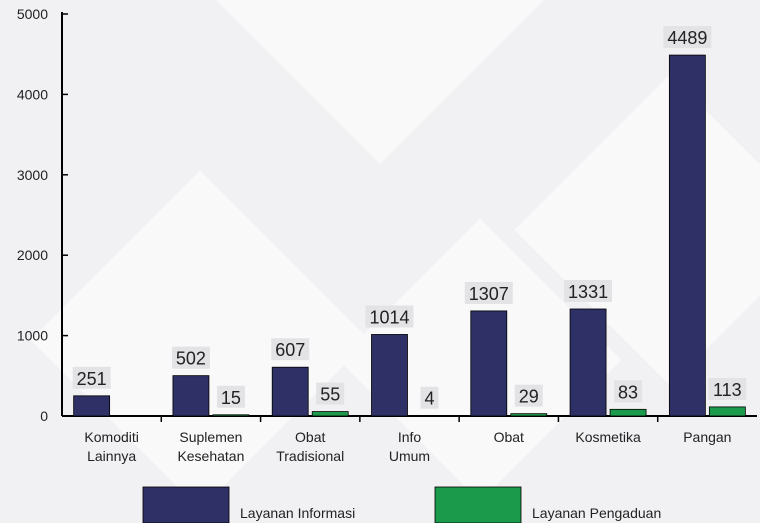 The image size is (760, 523). Describe the element at coordinates (32, 336) in the screenshot. I see `y-tick-label: 1000` at that location.